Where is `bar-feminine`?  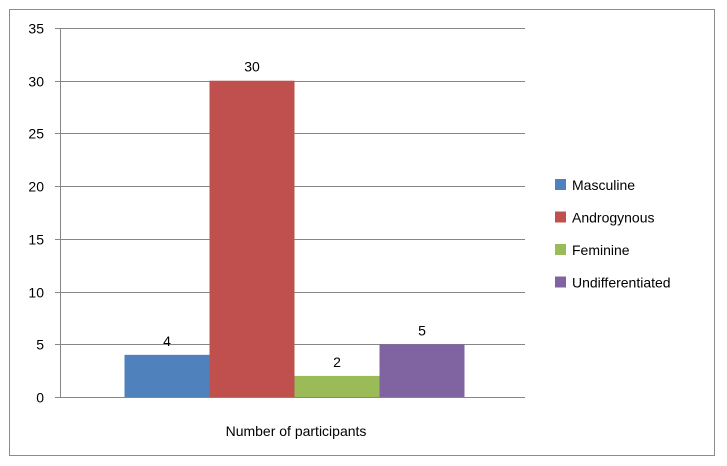 bar-feminine is located at coordinates (337, 386).